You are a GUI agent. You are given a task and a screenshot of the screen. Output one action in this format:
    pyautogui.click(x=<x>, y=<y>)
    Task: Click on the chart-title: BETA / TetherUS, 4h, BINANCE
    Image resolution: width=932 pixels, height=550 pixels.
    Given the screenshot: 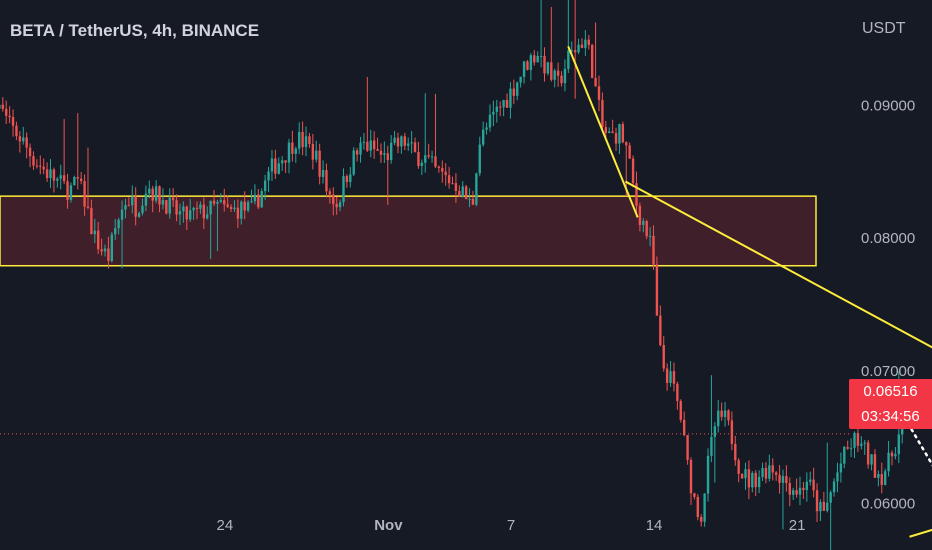 What is the action you would take?
    pyautogui.click(x=135, y=30)
    